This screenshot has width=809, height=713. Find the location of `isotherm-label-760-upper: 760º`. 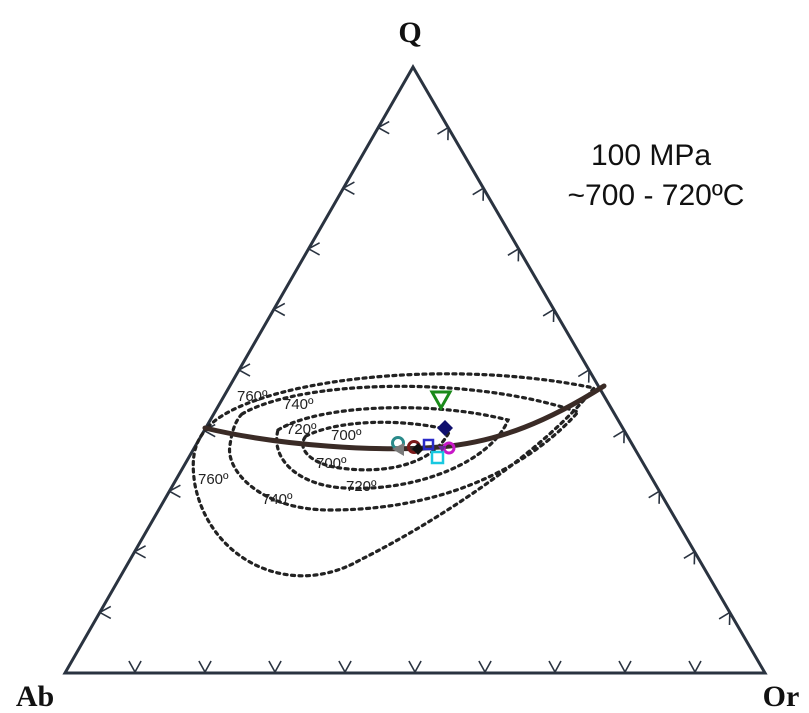

isotherm-label-760-upper: 760º is located at coordinates (252, 396).